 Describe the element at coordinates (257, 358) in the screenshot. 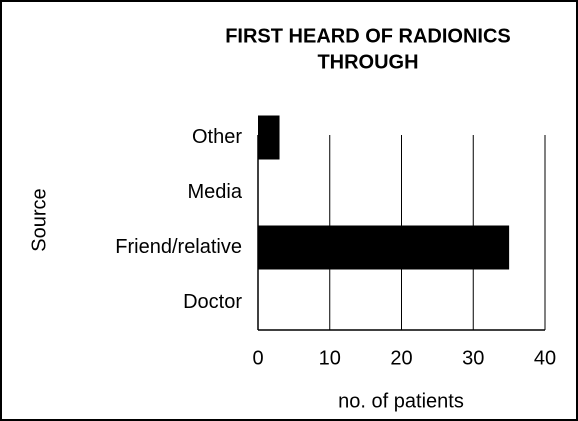

I see `x-tick-label: 0` at that location.